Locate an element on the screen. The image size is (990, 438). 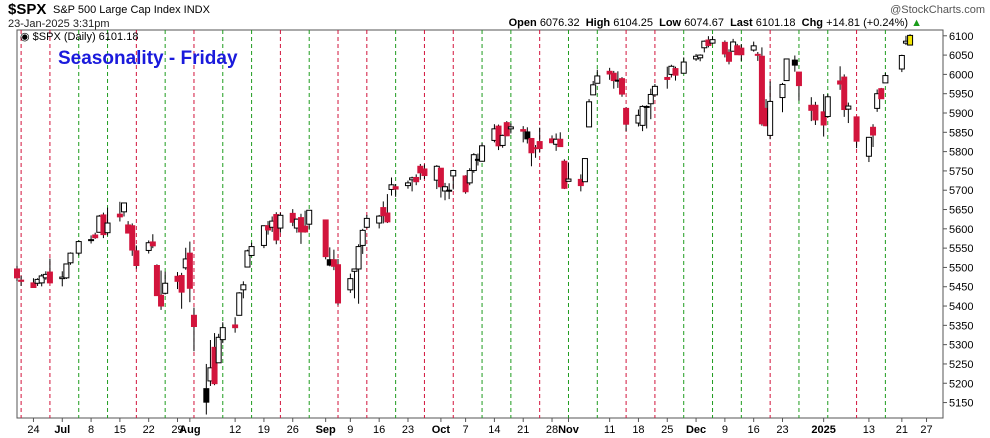
x-tick-label: 27 is located at coordinates (926, 430).